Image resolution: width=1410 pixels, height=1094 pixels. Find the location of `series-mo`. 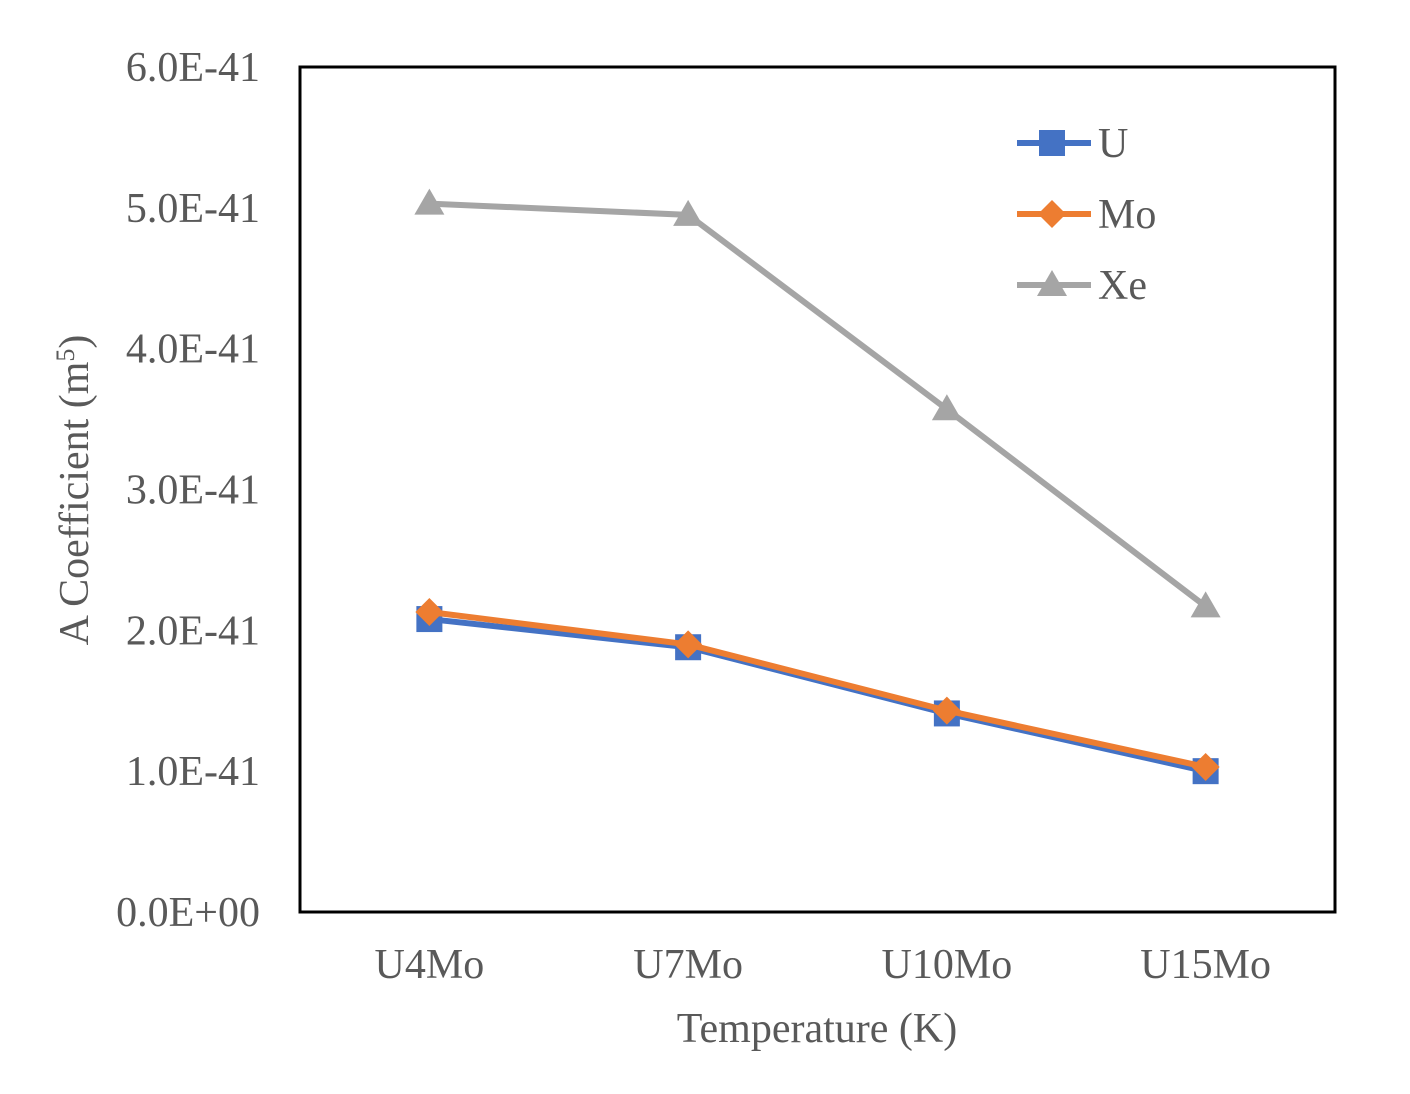

series-mo is located at coordinates (817, 689).